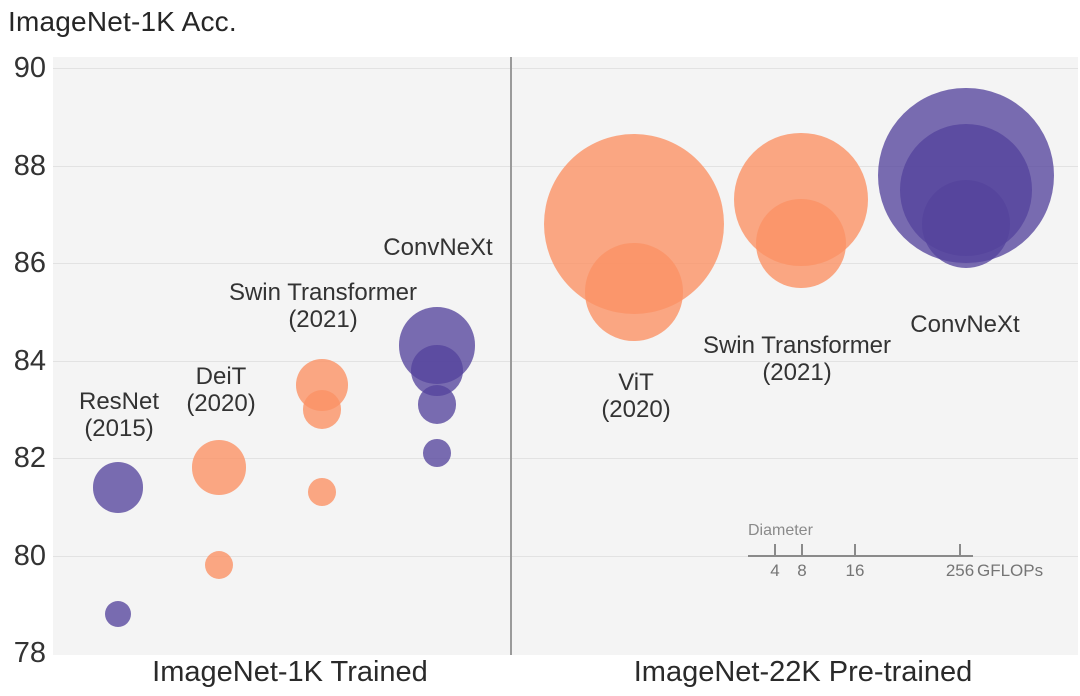 The width and height of the screenshot is (1080, 696). Describe the element at coordinates (221, 390) in the screenshot. I see `cluster-label-deit: DeiT (2020)` at that location.